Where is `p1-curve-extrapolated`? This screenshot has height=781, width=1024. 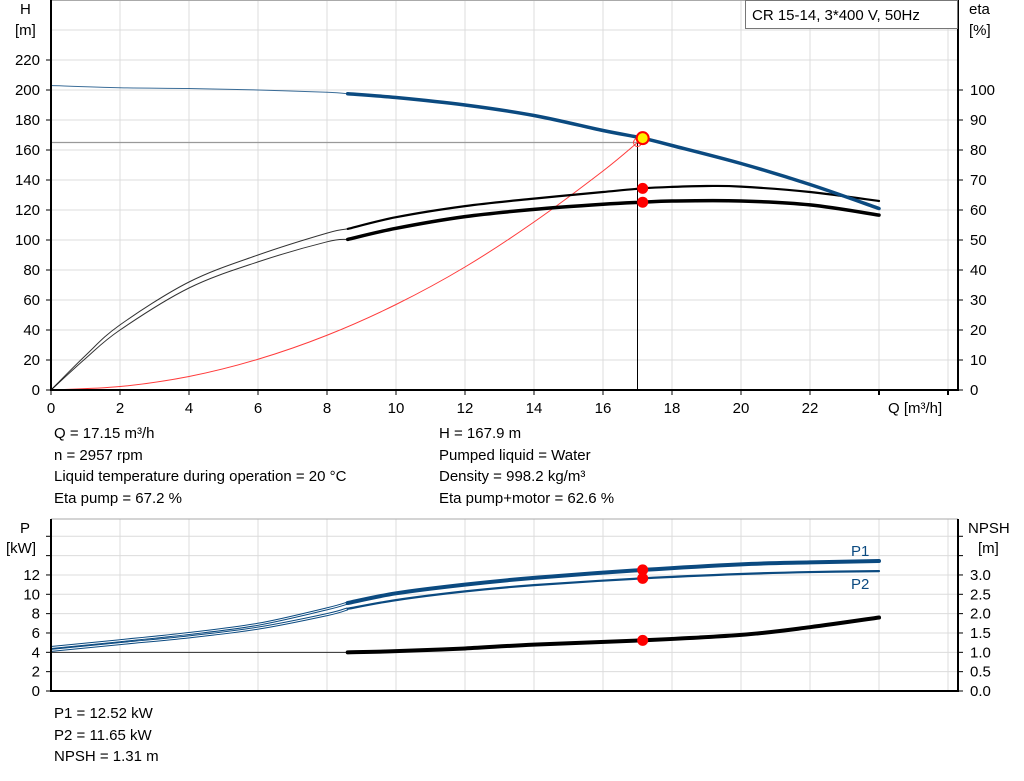
p1-curve-extrapolated is located at coordinates (199, 625).